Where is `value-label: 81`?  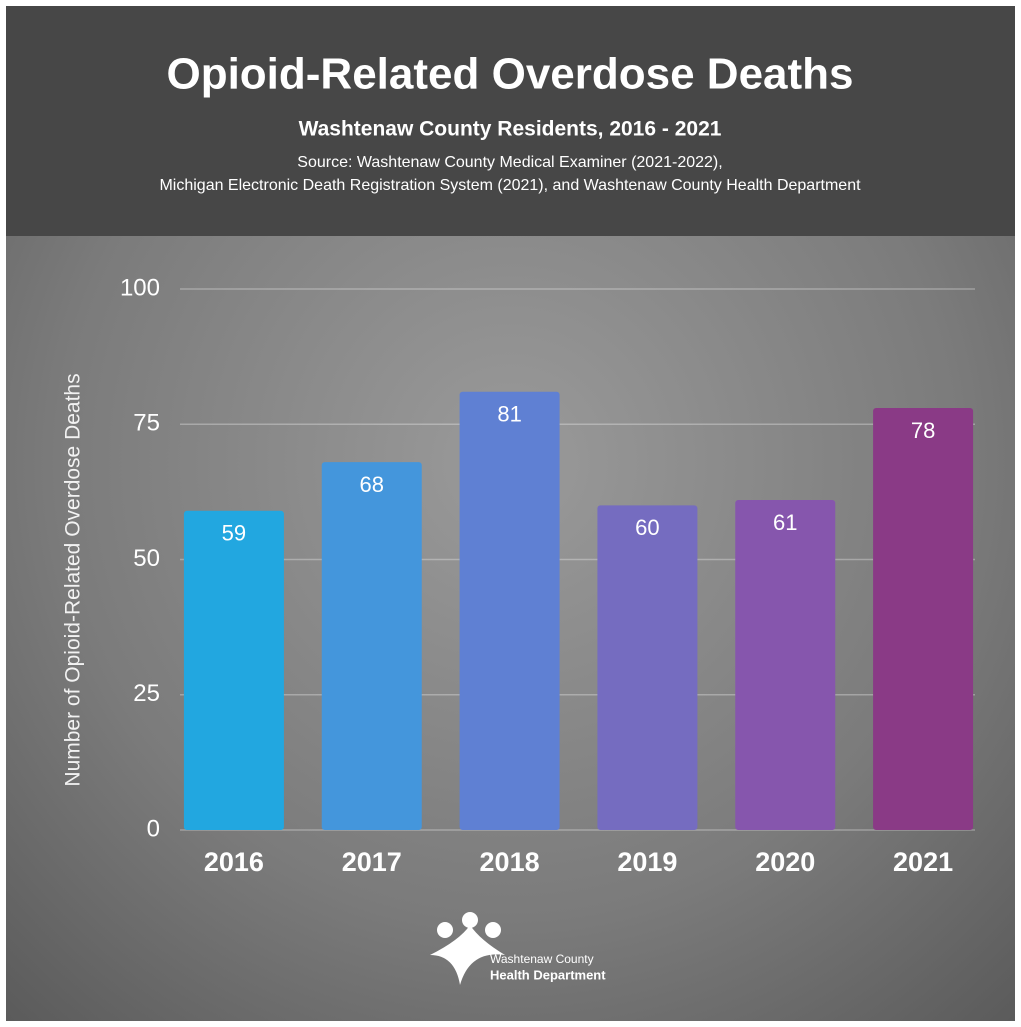
value-label: 81 is located at coordinates (509, 414).